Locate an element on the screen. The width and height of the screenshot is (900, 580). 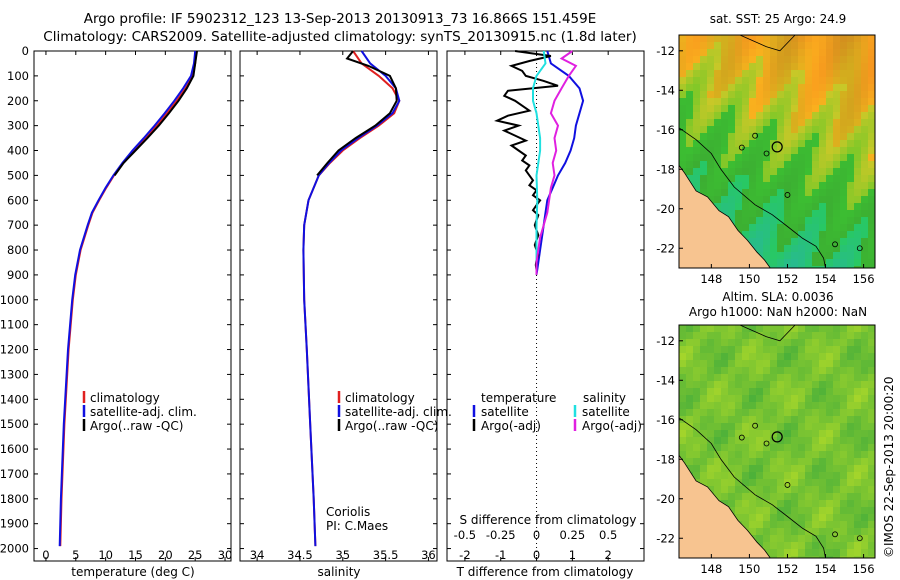
argo-position-marker is located at coordinates (777, 147).